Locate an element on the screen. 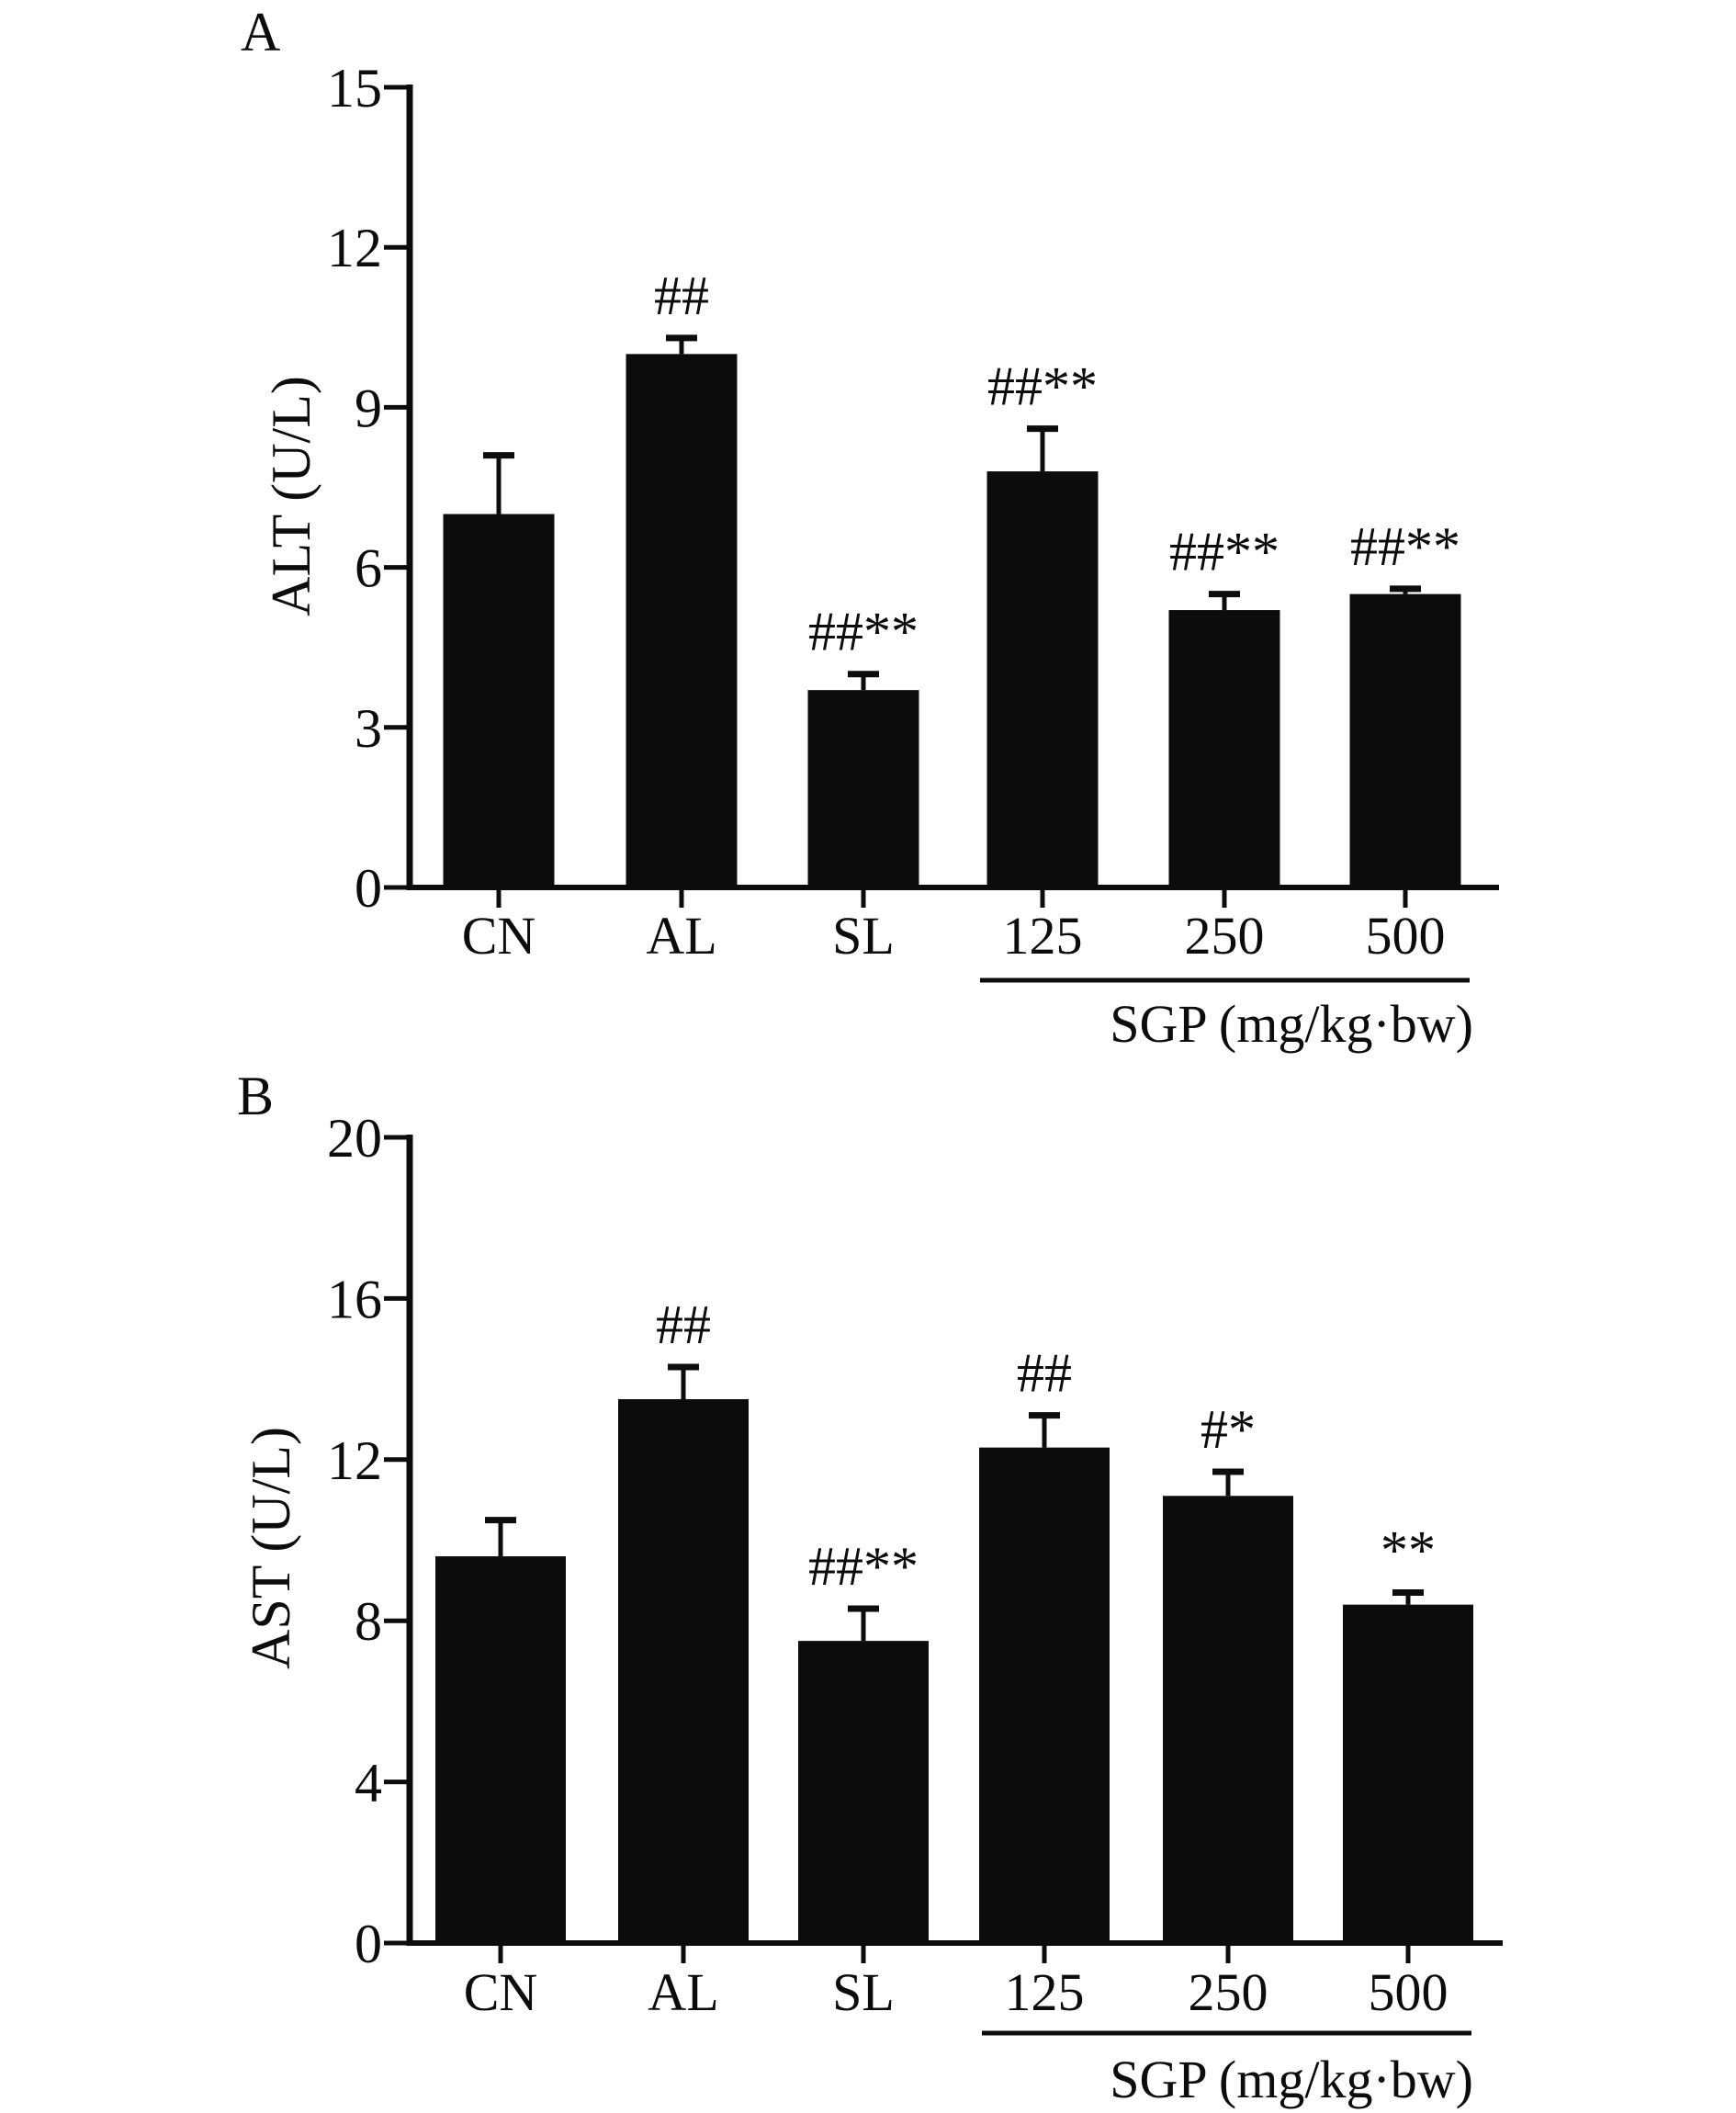 This screenshot has width=1736, height=2113. panel-label: B is located at coordinates (255, 1096).